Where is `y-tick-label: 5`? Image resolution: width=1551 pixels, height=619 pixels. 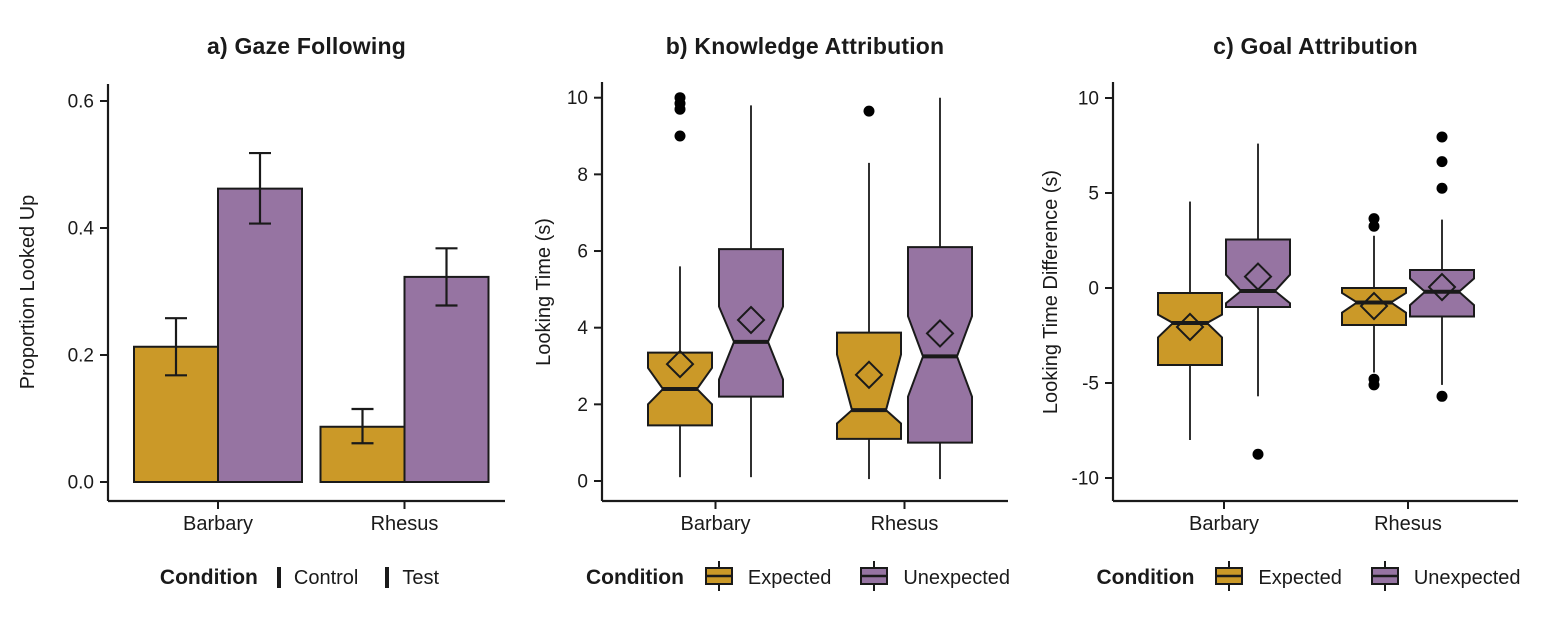 y-tick-label: 5 is located at coordinates (1093, 194).